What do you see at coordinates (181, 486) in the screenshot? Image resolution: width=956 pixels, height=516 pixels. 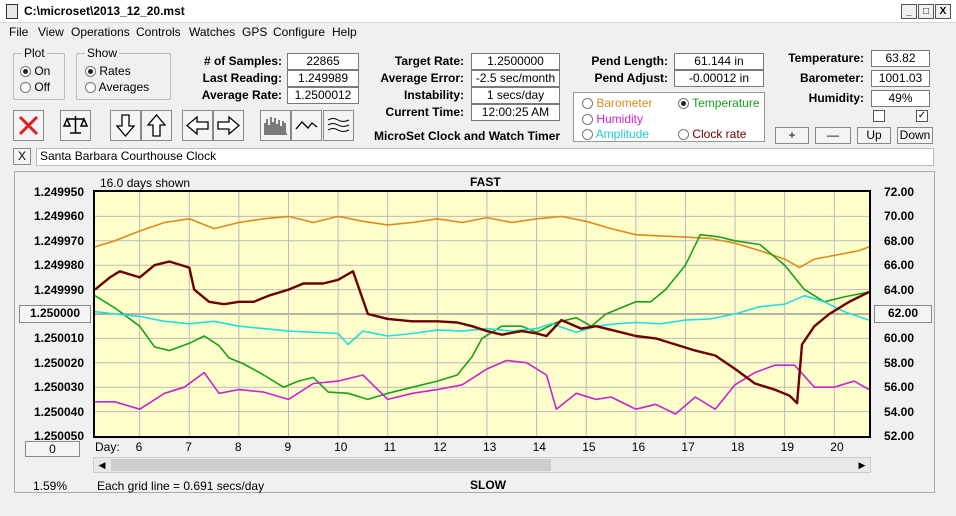 I see `grid-note-label: Each grid line = 0.691 secs/day` at bounding box center [181, 486].